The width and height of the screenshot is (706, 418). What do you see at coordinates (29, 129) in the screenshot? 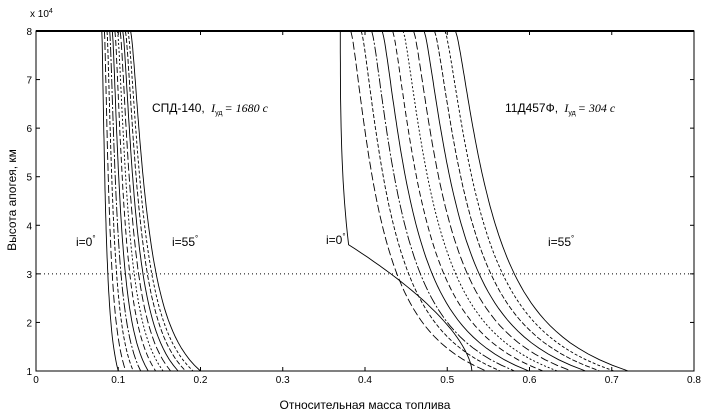
I see `y-tick-label: 6` at bounding box center [29, 129].